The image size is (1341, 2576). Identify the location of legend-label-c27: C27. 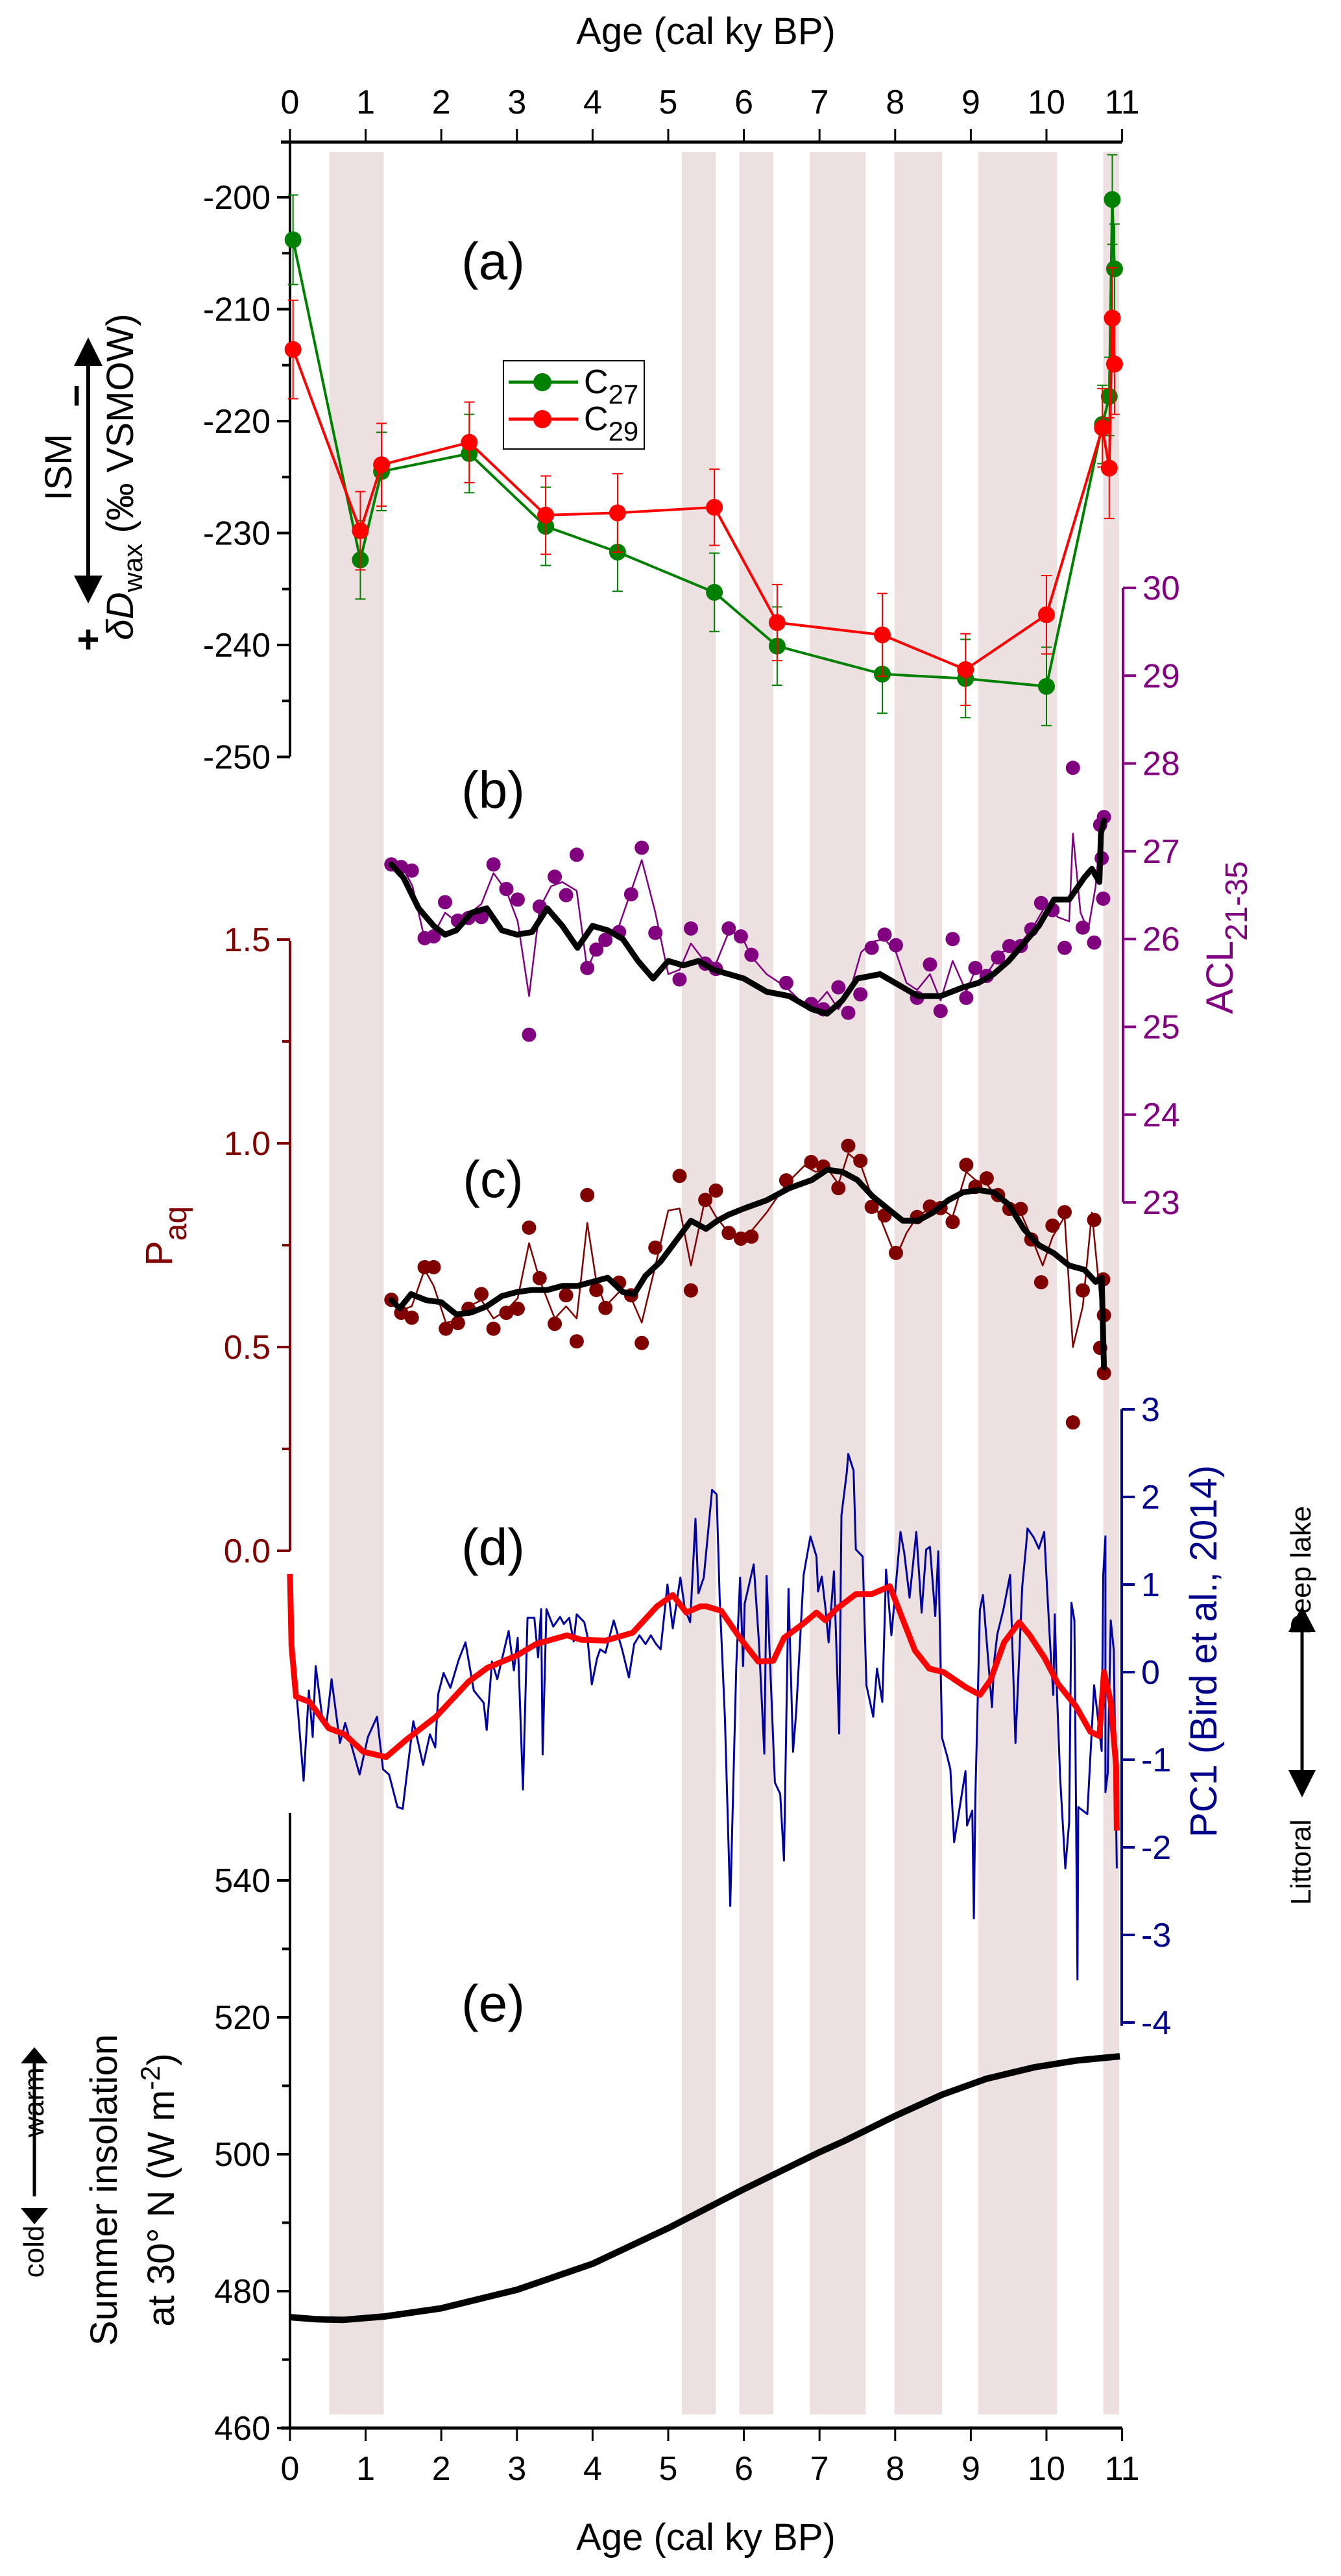
(611, 386).